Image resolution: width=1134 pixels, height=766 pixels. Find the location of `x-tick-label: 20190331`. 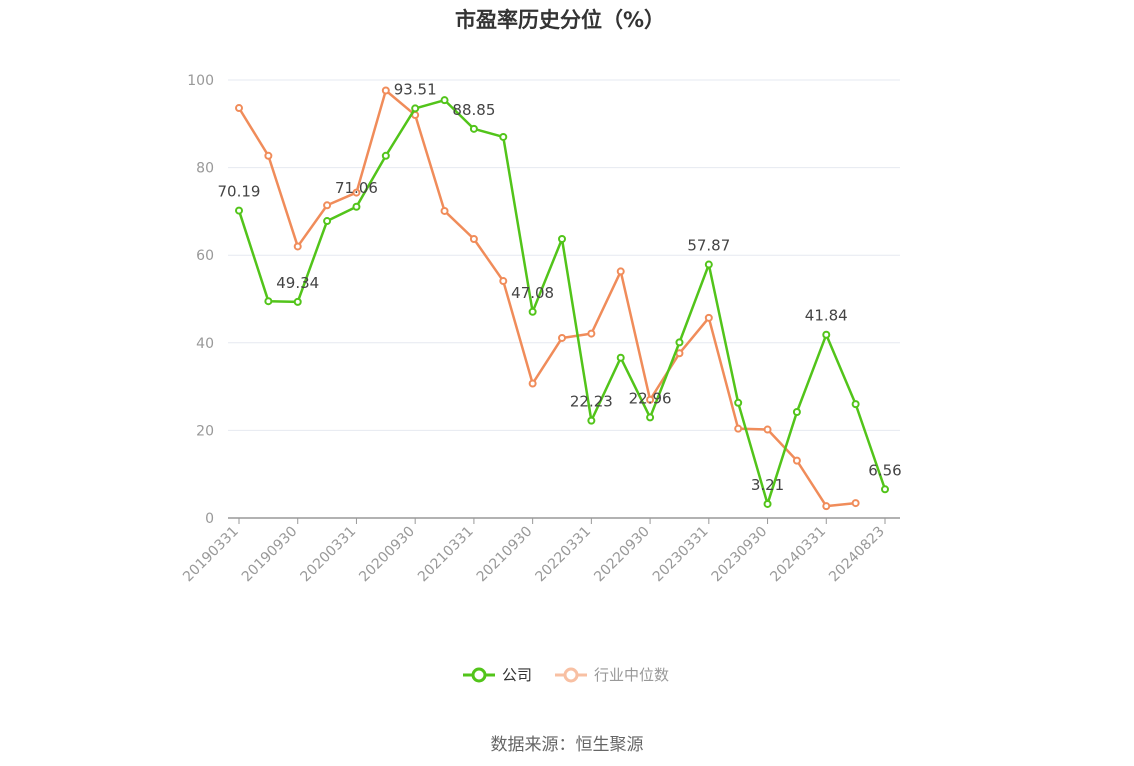

x-tick-label: 20190331 is located at coordinates (211, 555).